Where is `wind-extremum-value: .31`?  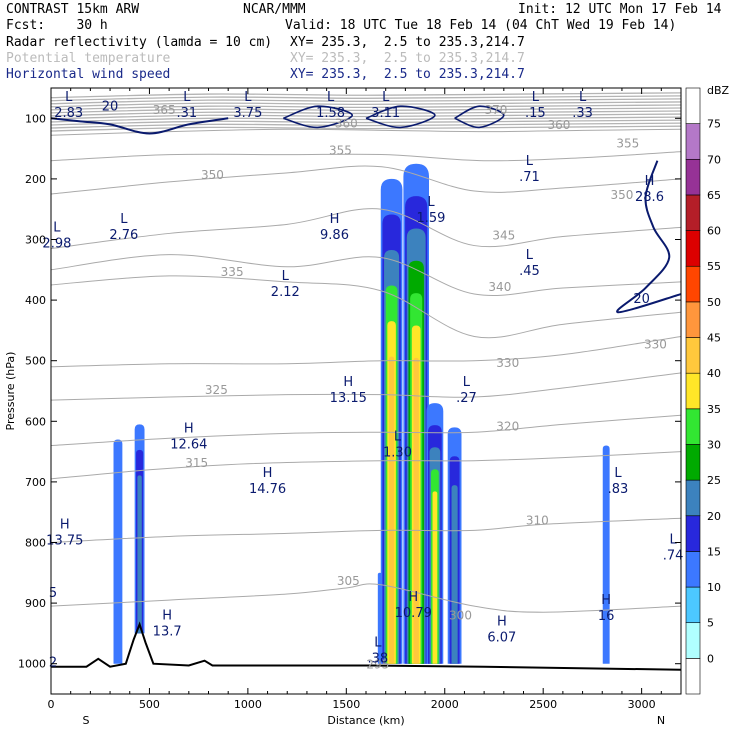
wind-extremum-value: .31 is located at coordinates (187, 113).